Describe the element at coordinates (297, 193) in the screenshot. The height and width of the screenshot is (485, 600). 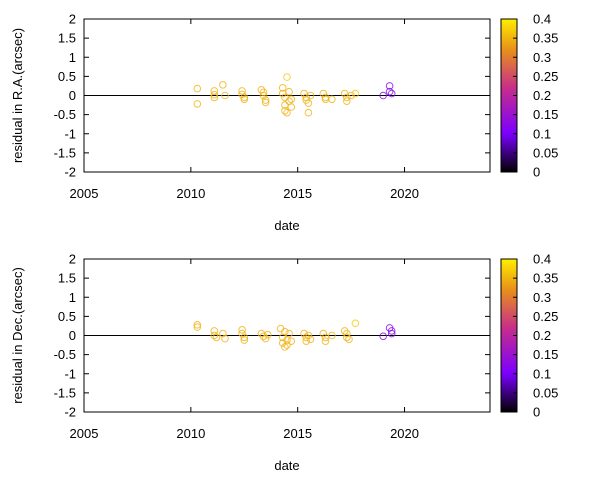
I see `x-tick-label: 2015` at that location.